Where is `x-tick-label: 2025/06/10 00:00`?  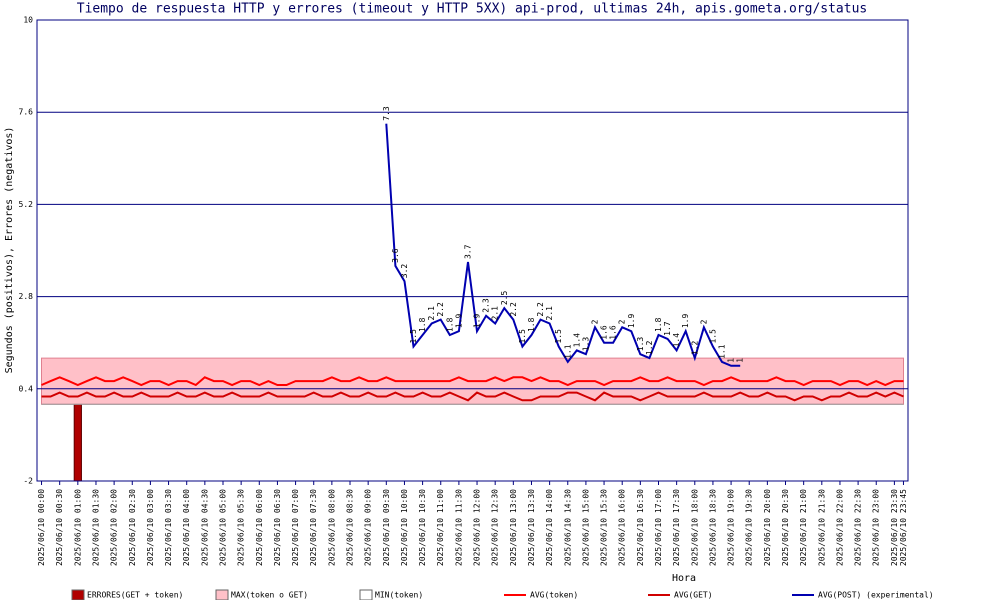
x-tick-label: 2025/06/10 00:00 is located at coordinates (41, 527).